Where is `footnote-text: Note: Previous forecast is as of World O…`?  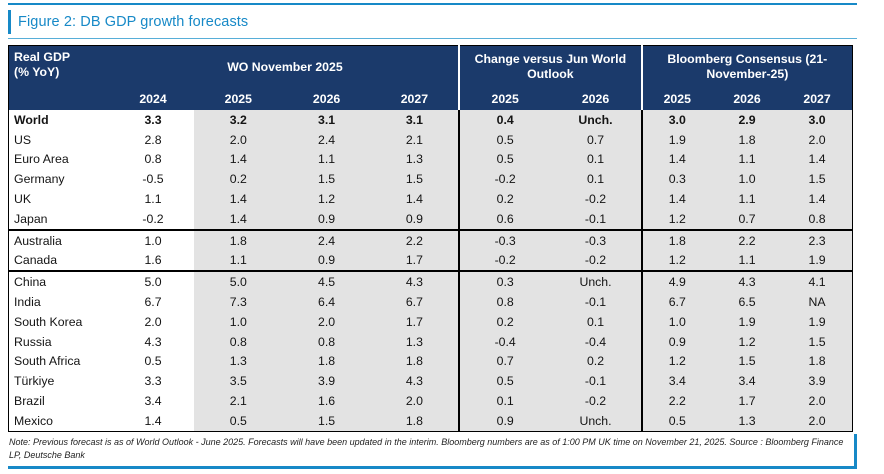
footnote-text: Note: Previous forecast is as of World O… is located at coordinates (426, 448).